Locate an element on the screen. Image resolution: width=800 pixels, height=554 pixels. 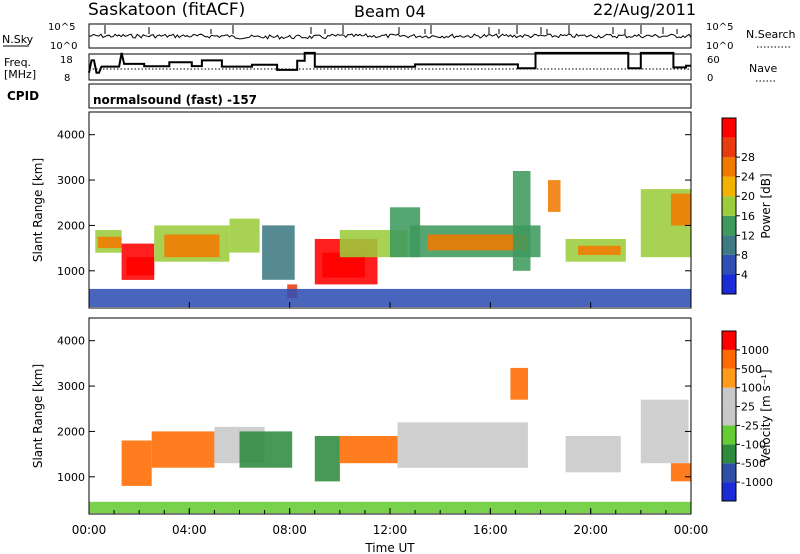
colorbar-frame is located at coordinates (729, 416).